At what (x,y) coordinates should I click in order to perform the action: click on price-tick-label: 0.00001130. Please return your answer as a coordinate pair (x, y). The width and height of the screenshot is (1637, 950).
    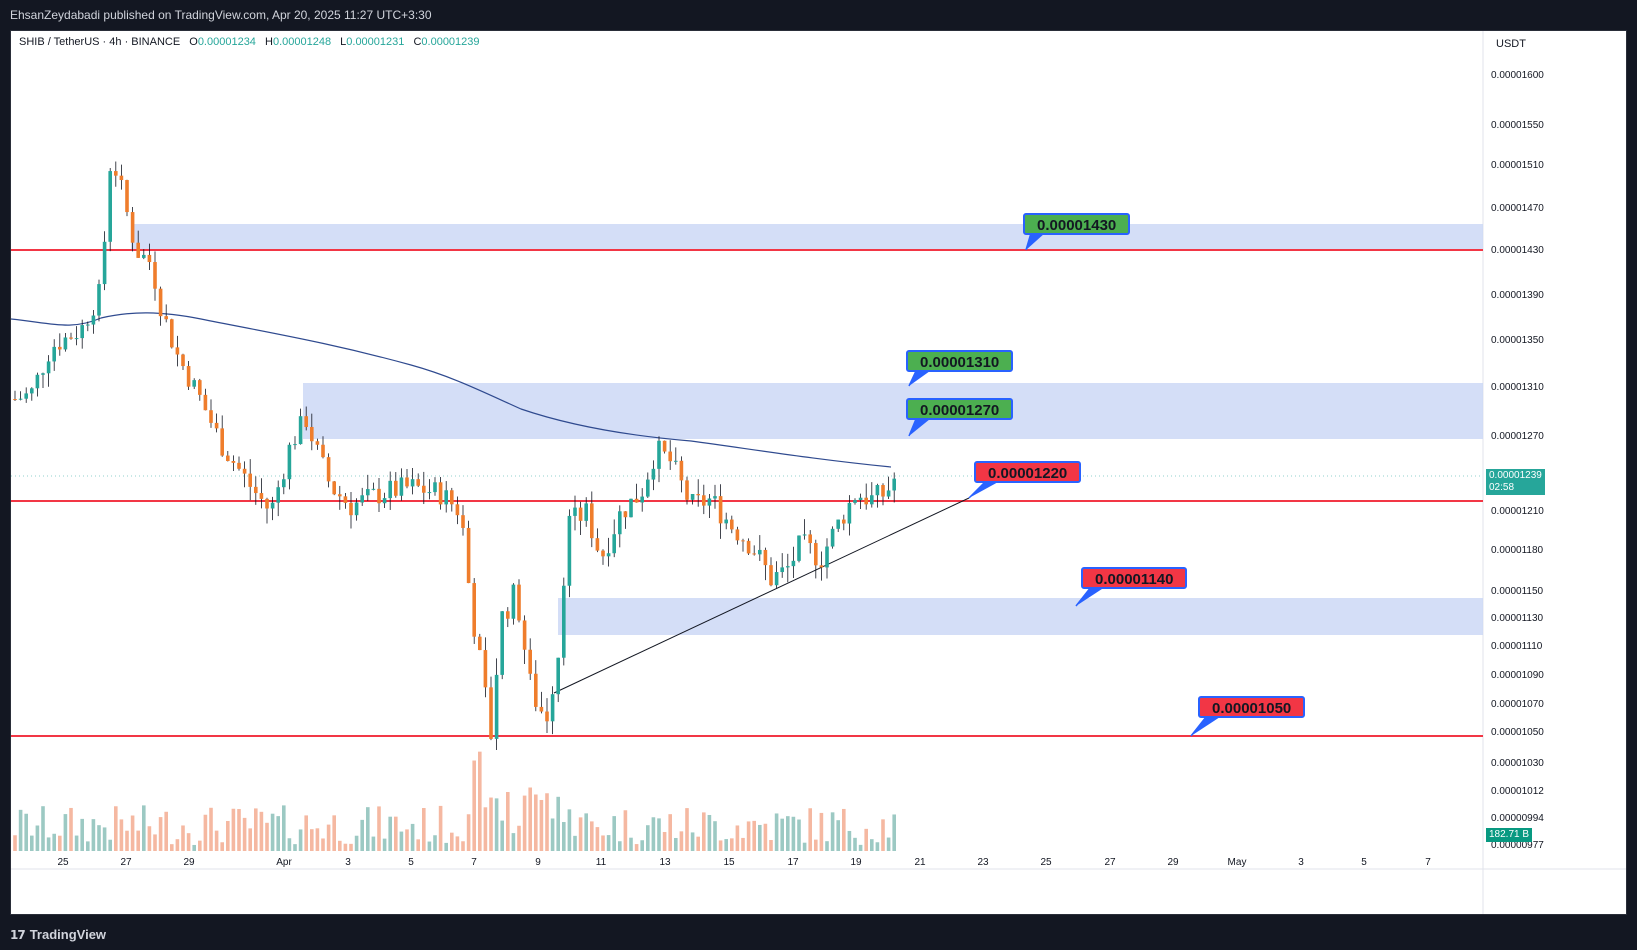
    Looking at the image, I should click on (1517, 618).